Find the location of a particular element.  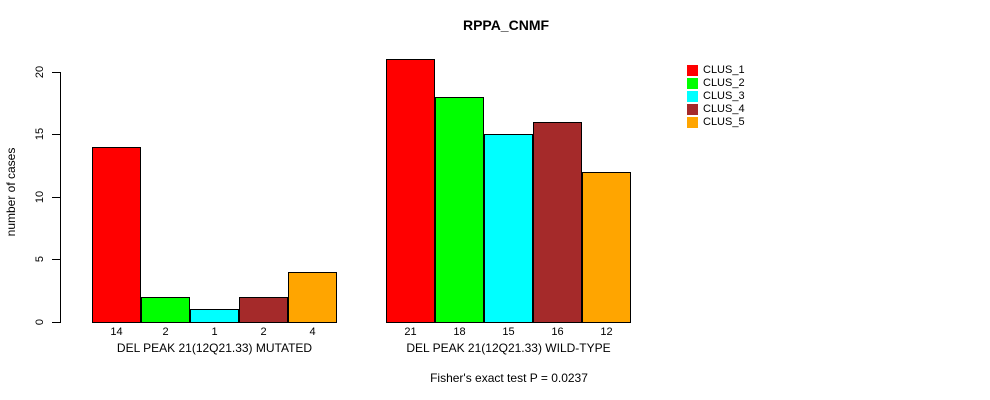

y-tick-label: 0 is located at coordinates (40, 322).